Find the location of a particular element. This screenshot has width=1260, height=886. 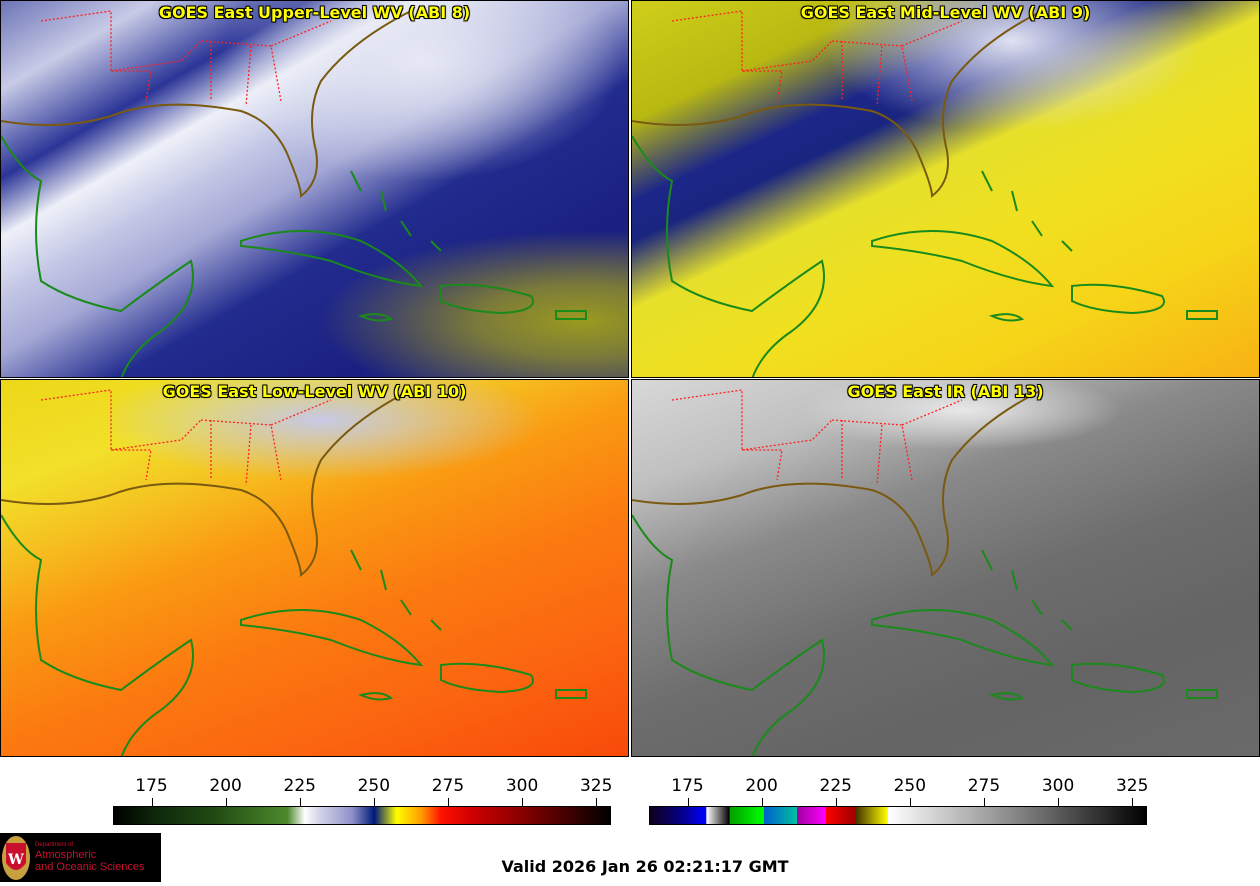

colorbar-water-vapor is located at coordinates (362, 815).